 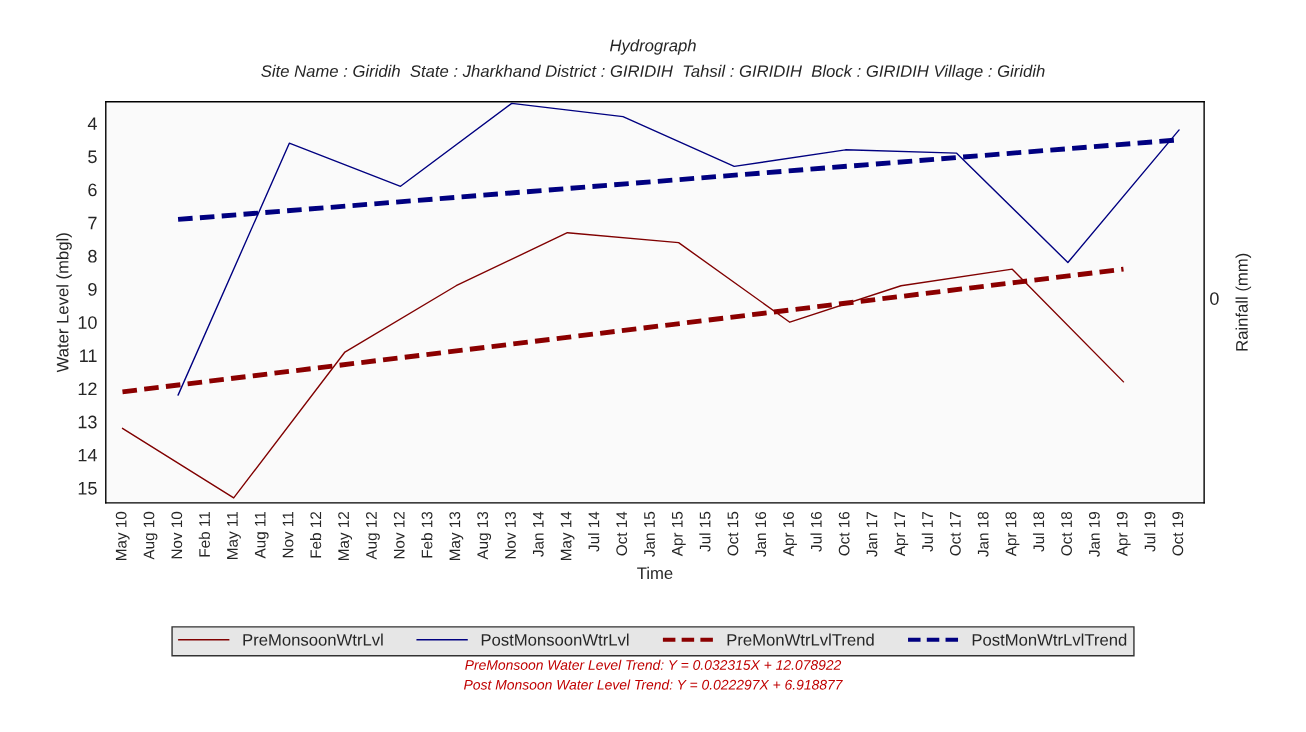 I want to click on x-tick-label: May 13, so click(x=456, y=536).